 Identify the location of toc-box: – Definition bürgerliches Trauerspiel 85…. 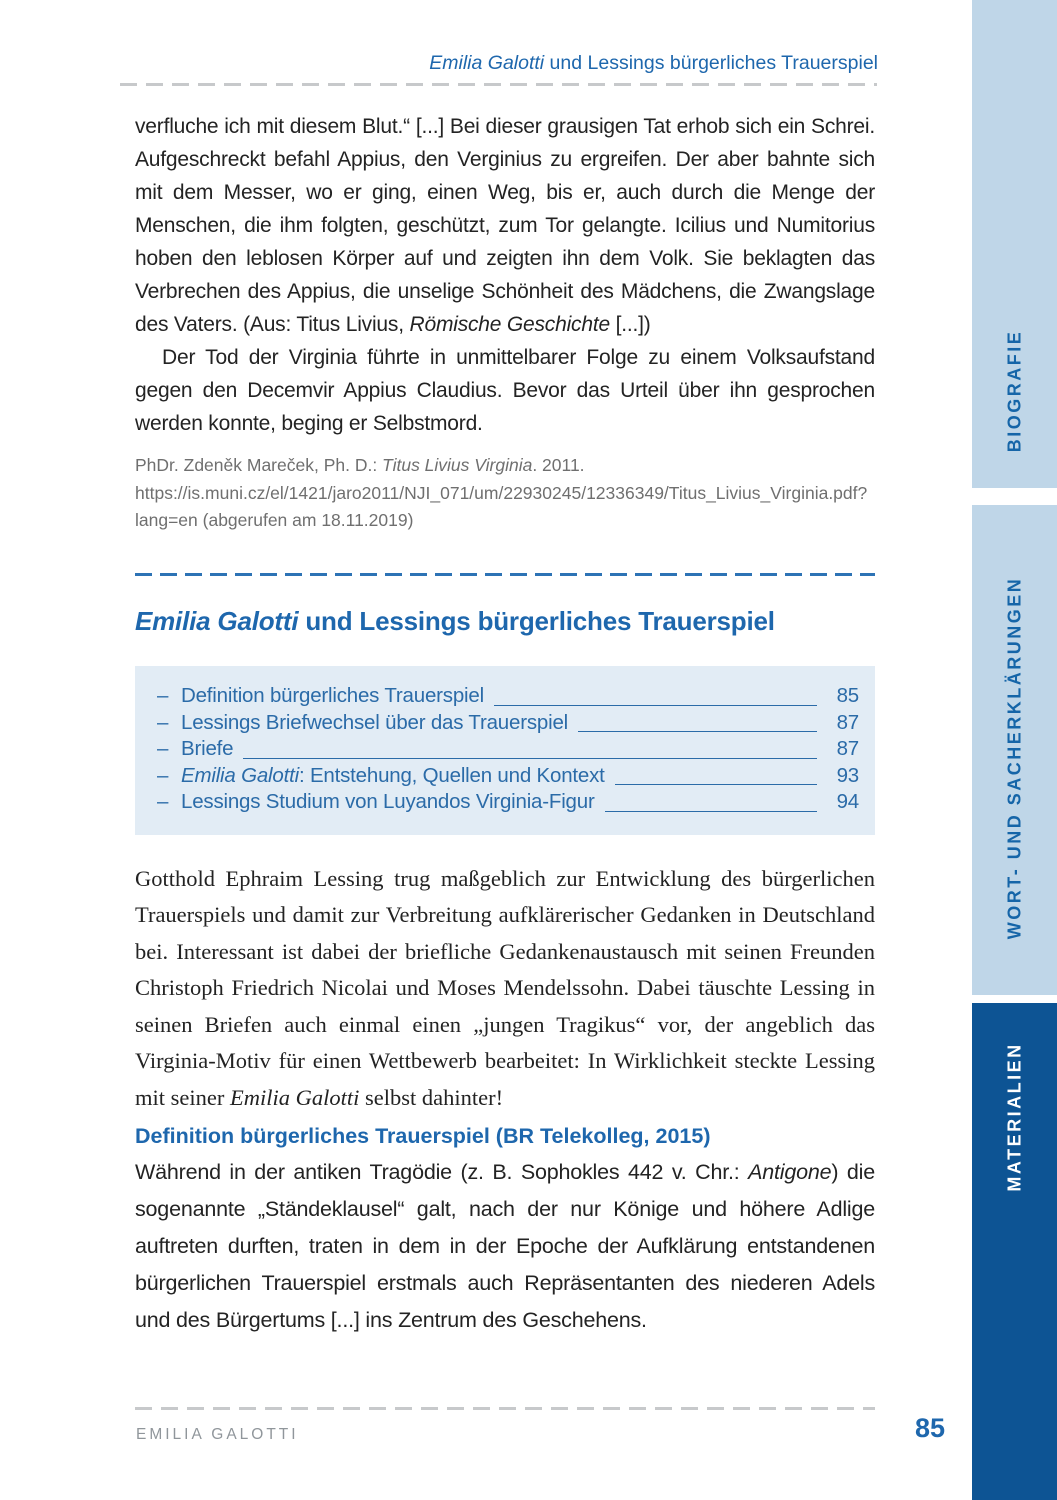
(505, 750).